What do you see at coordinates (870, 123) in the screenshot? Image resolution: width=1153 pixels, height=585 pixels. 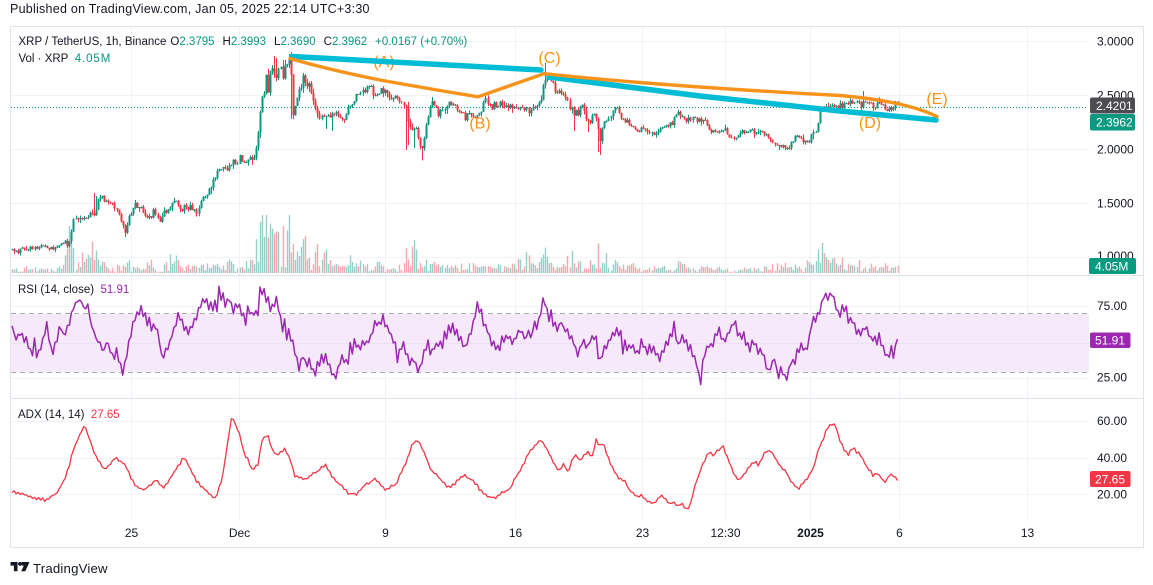 I see `svg-text: (D)` at bounding box center [870, 123].